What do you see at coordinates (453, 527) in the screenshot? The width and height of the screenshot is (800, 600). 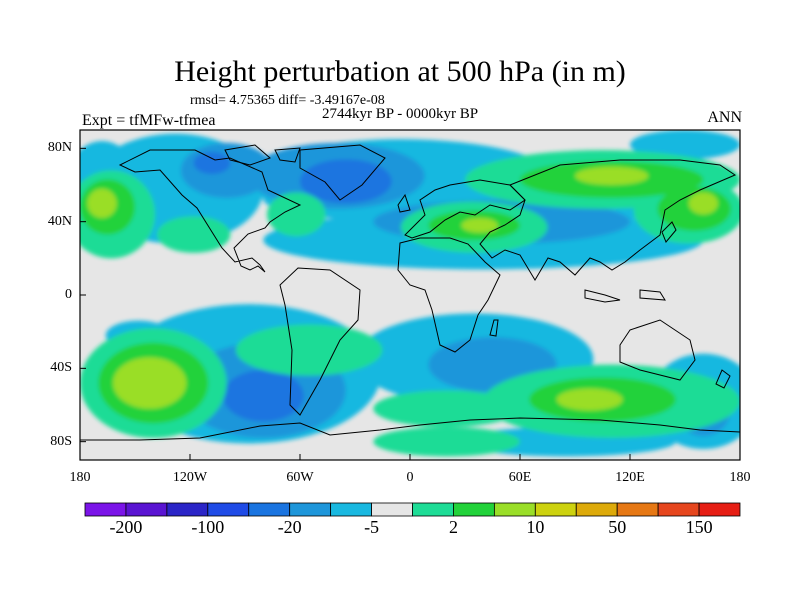 I see `colorbar-label: 2` at bounding box center [453, 527].